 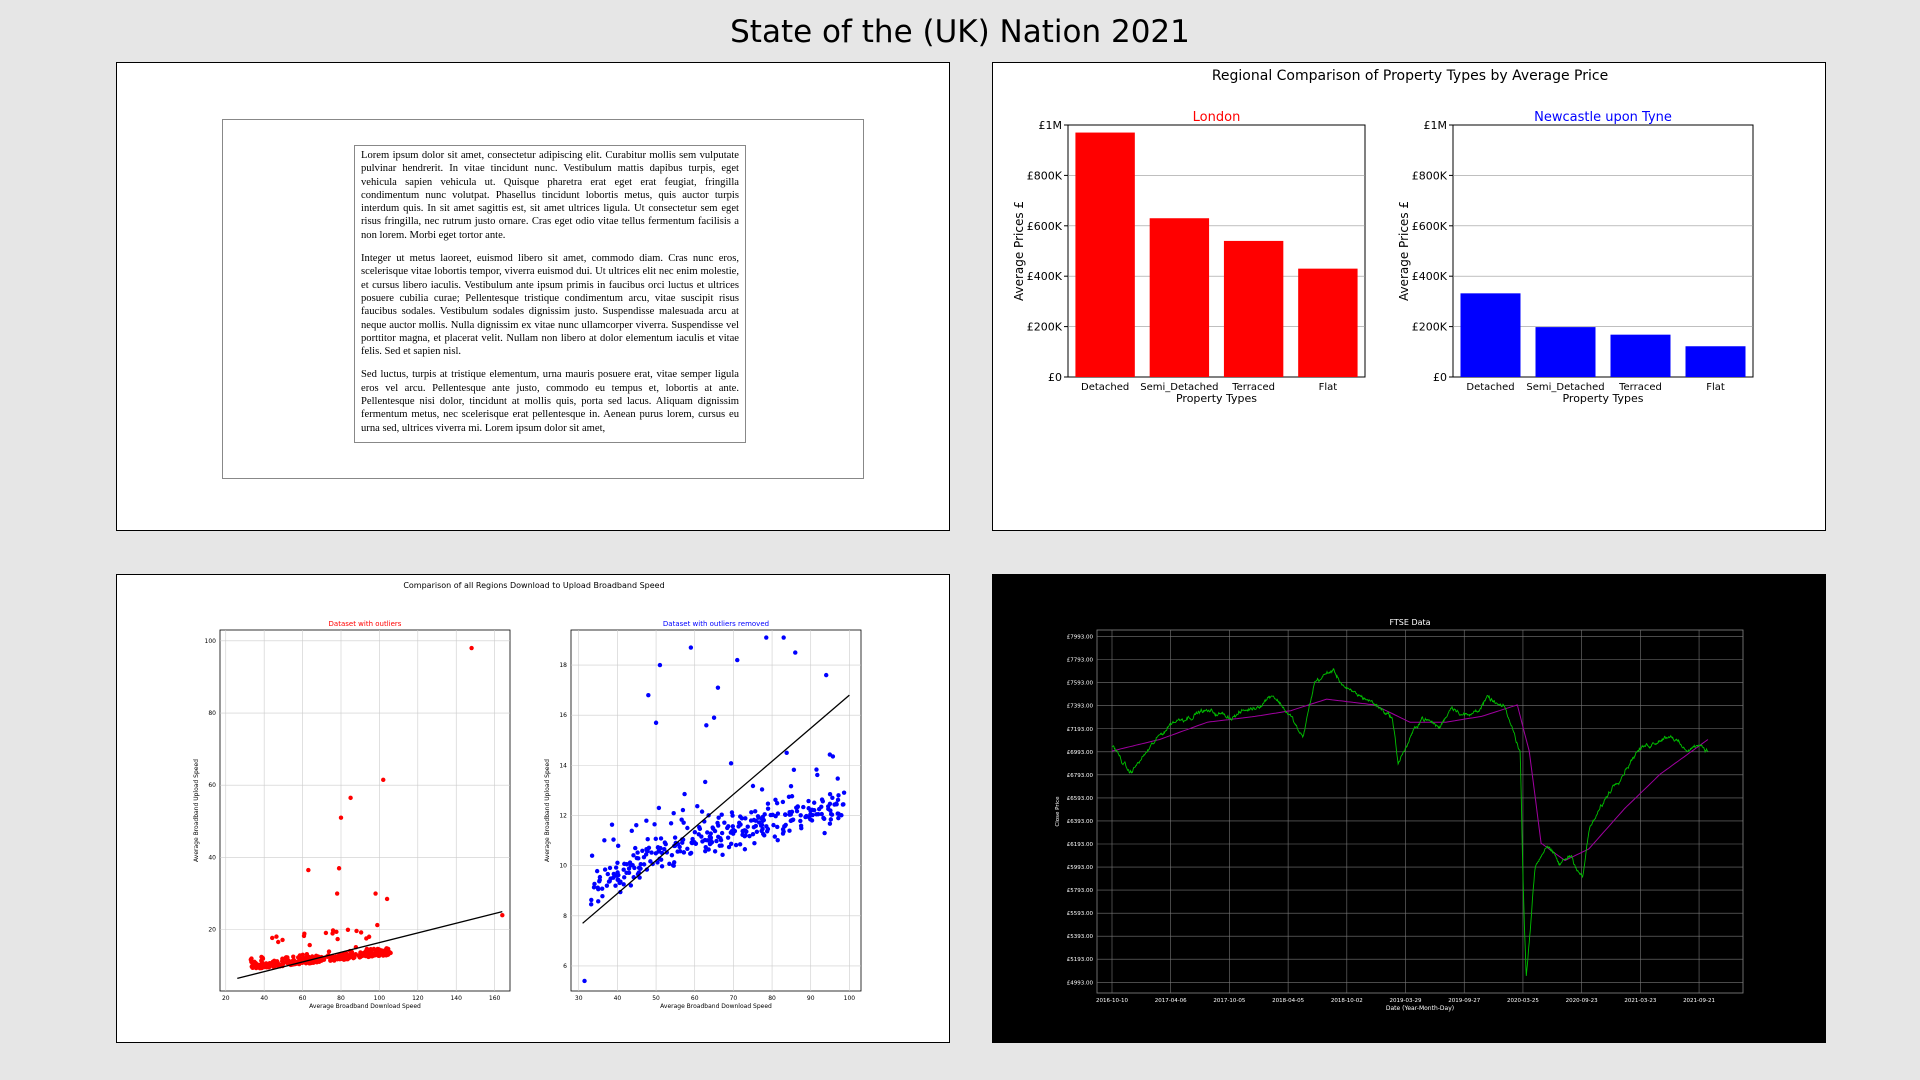 I want to click on y-tick-label: £600K, so click(x=1430, y=226).